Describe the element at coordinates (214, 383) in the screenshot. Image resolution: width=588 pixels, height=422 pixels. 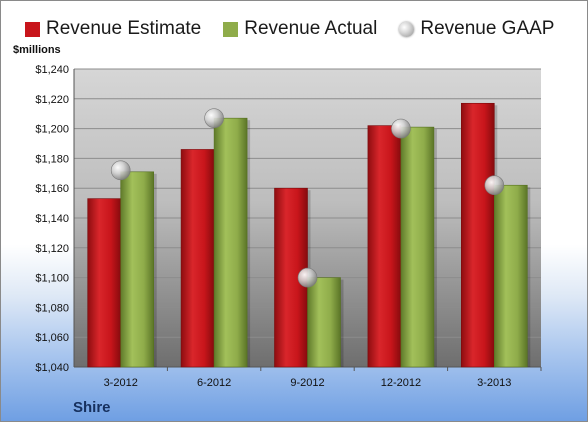
I see `x-tick-label: 6-2012` at that location.